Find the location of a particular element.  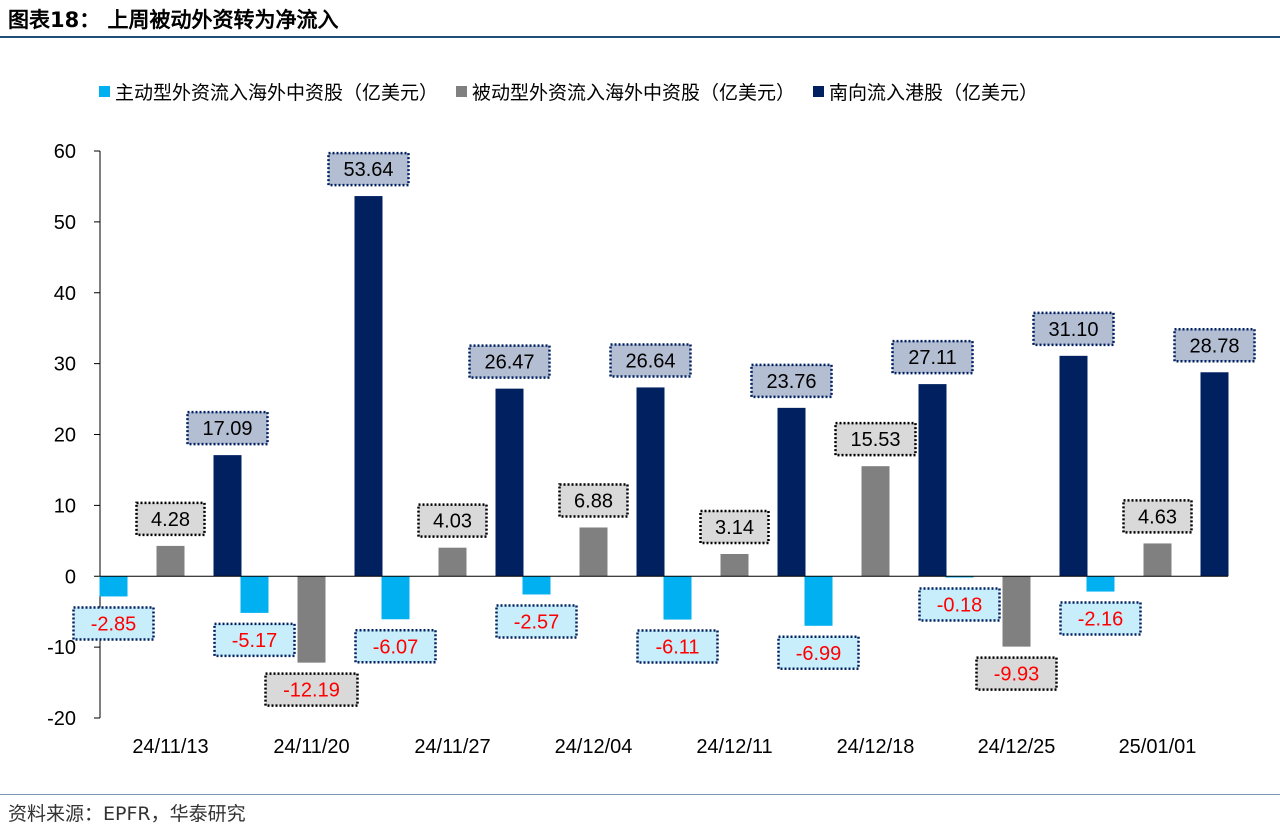

legend-item-passive: 被动型外资流入海外中资股（亿美元） is located at coordinates (625, 91).